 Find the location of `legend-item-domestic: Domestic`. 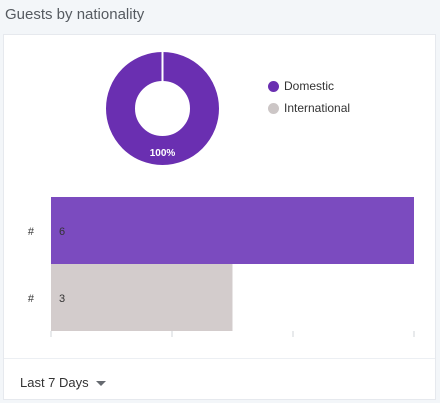

legend-item-domestic: Domestic is located at coordinates (309, 86).